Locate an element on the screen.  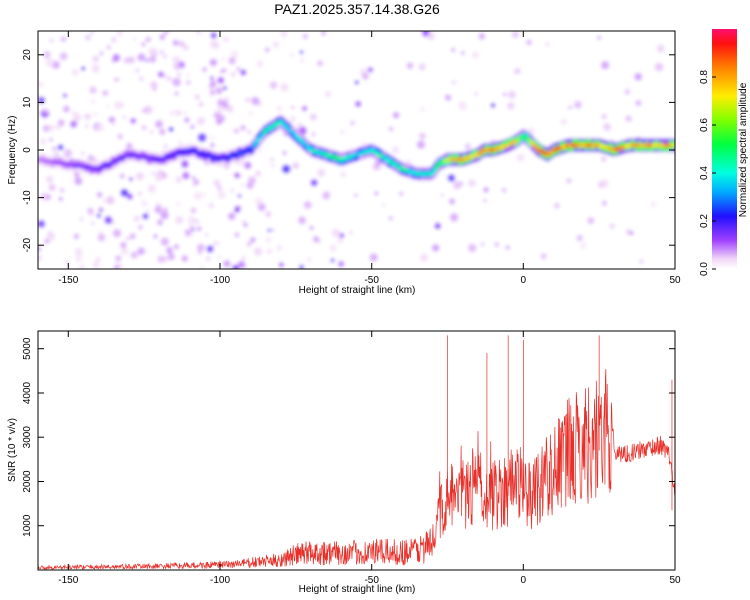
y-tick-label: 2000 is located at coordinates (27, 481).